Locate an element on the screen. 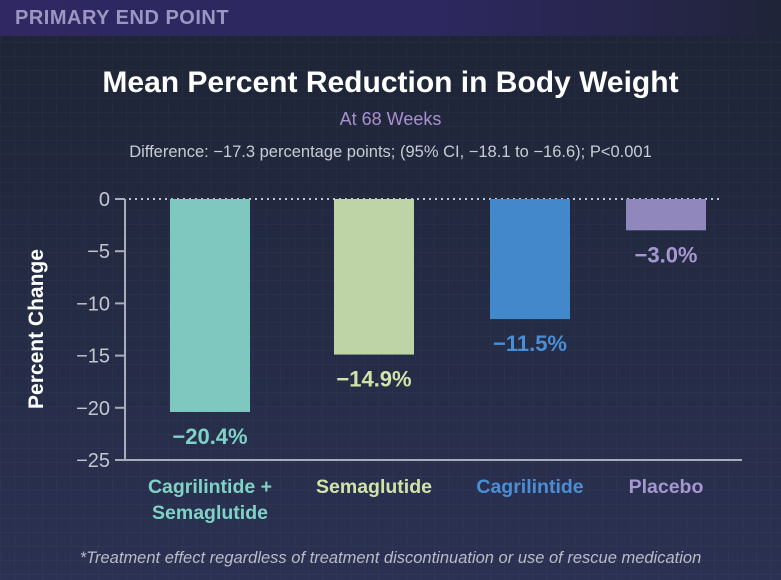 The image size is (781, 580). y-tick-label: 0 is located at coordinates (104, 200).